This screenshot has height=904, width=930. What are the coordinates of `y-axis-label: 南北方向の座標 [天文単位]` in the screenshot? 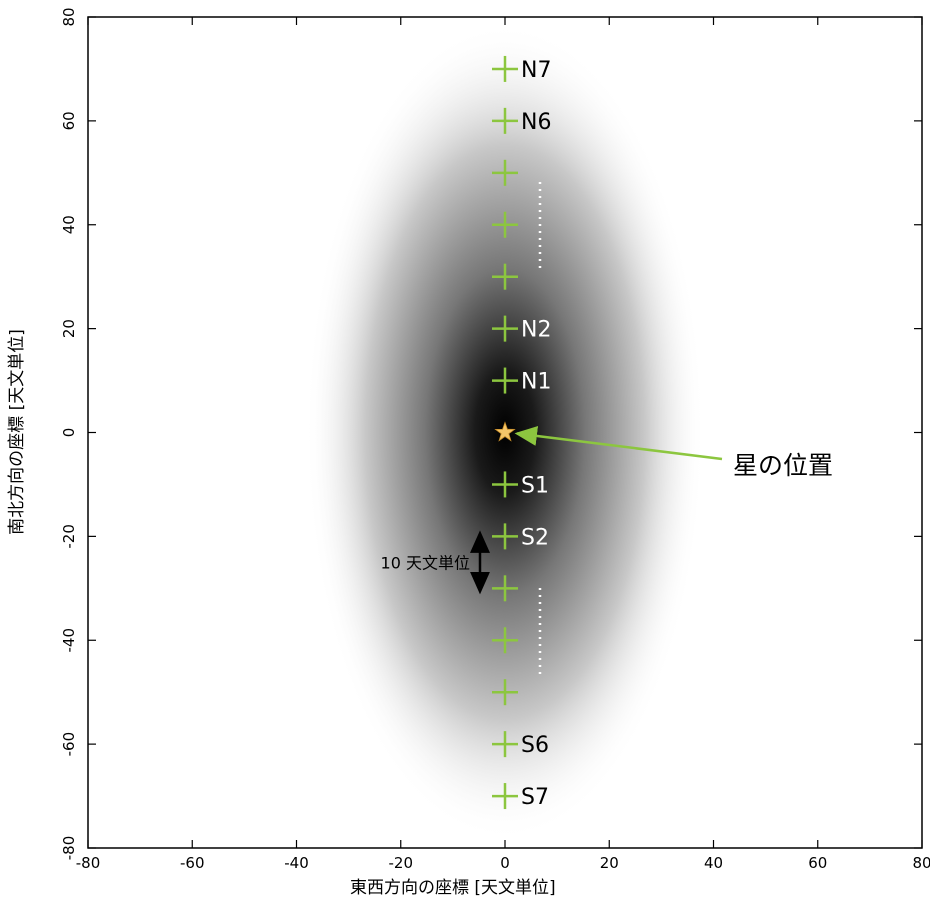 It's located at (17, 432).